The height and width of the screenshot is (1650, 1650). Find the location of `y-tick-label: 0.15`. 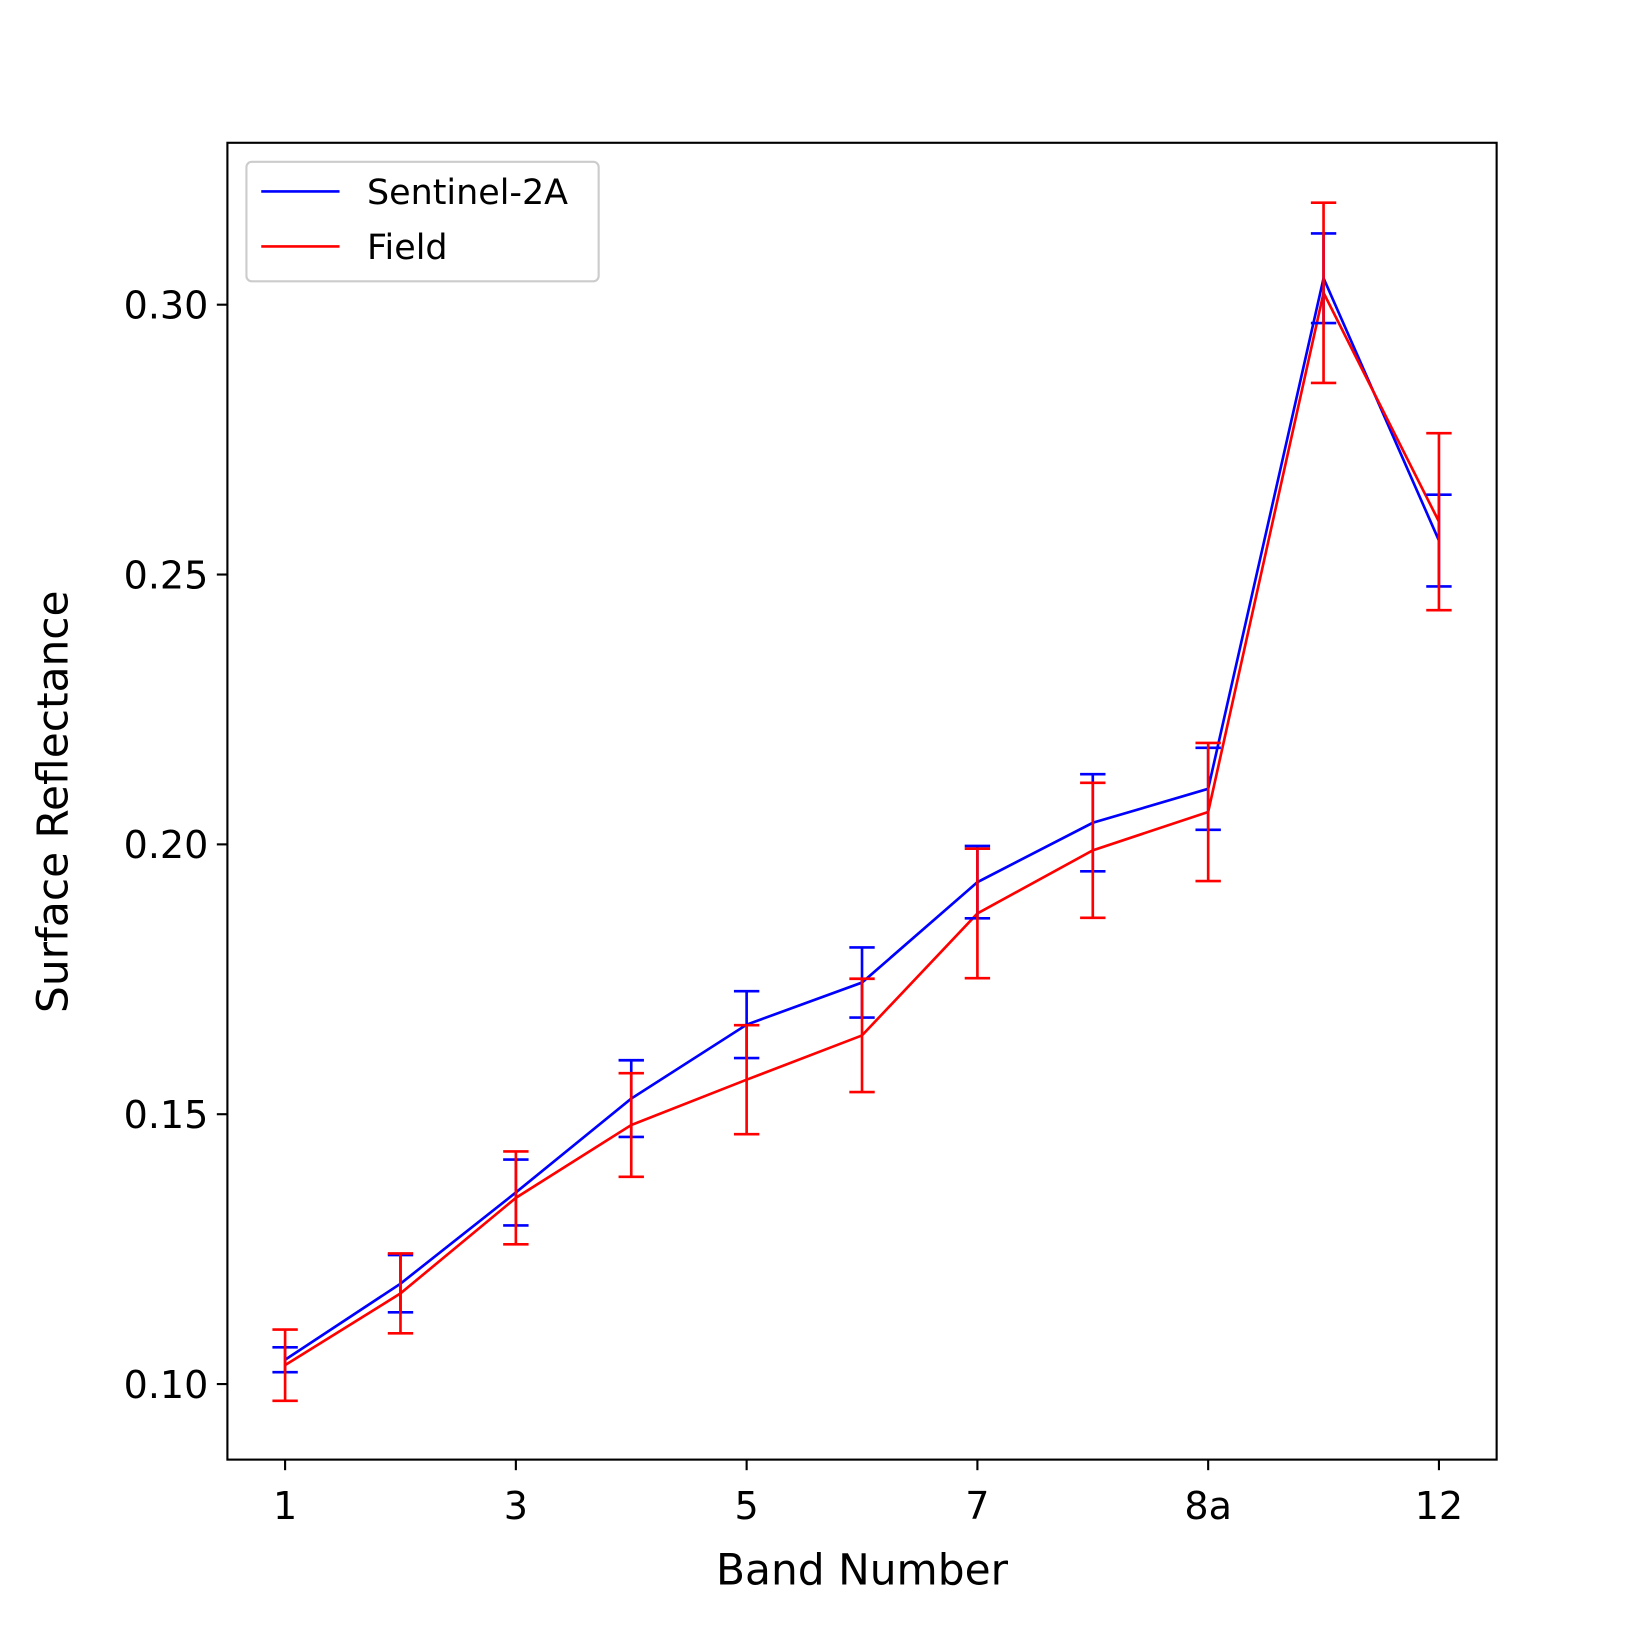

y-tick-label: 0.15 is located at coordinates (166, 1115).